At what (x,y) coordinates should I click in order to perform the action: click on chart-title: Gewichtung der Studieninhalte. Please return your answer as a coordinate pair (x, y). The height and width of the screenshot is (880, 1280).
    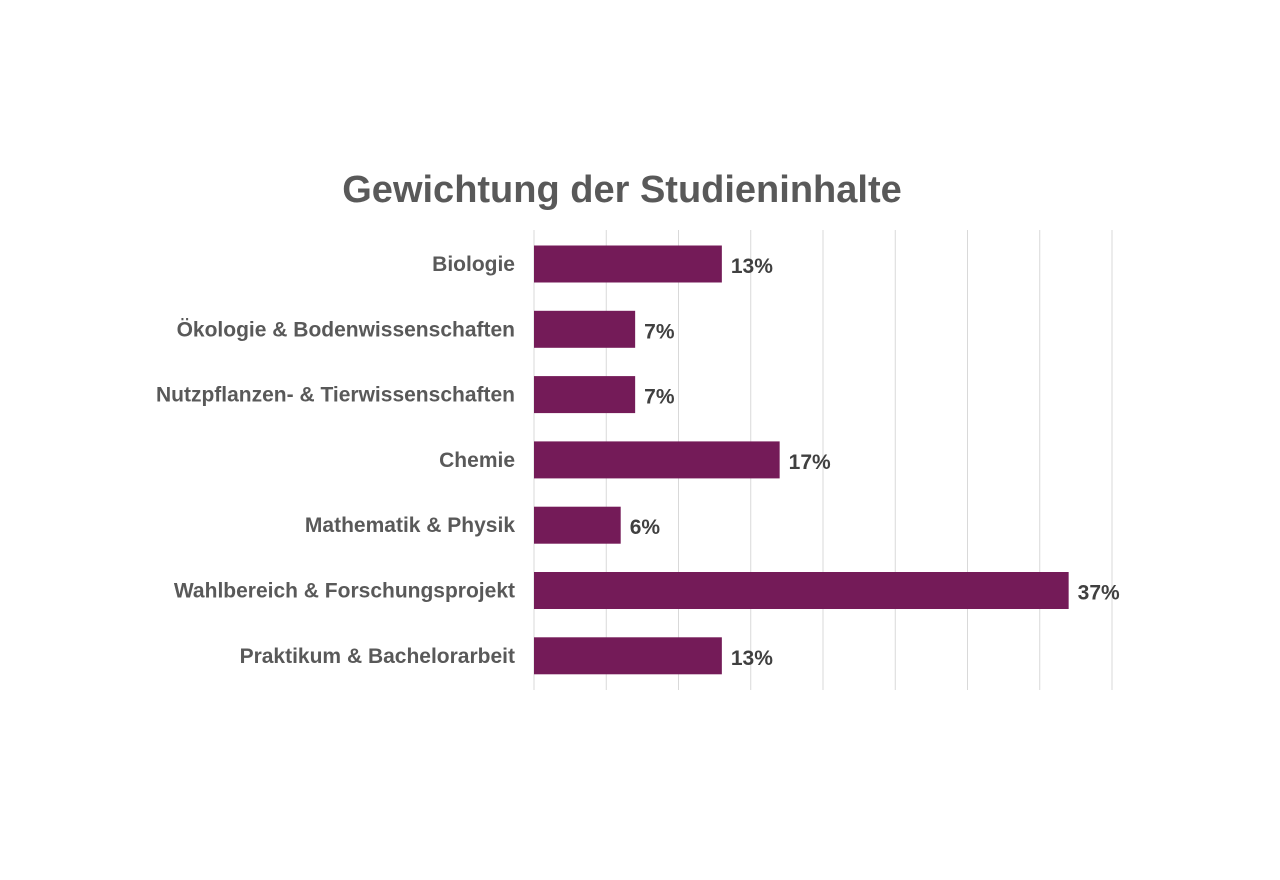
    Looking at the image, I should click on (621, 190).